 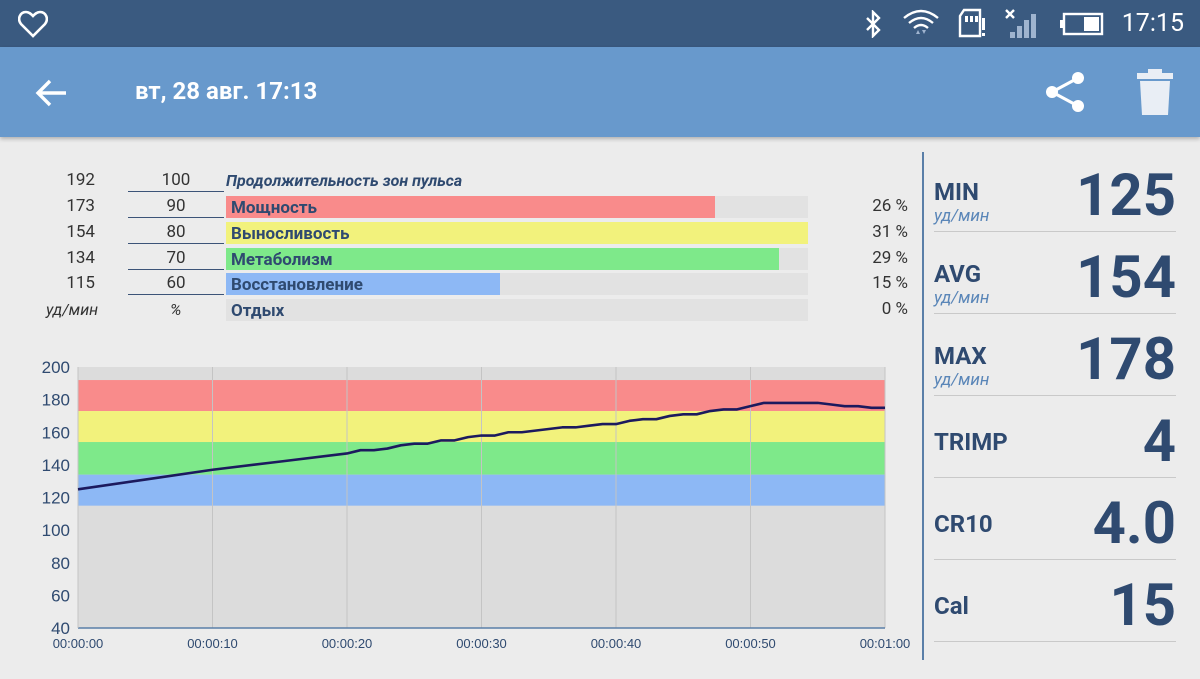 I want to click on zone-row: 173 90 Мощность 26 %, so click(x=460, y=207).